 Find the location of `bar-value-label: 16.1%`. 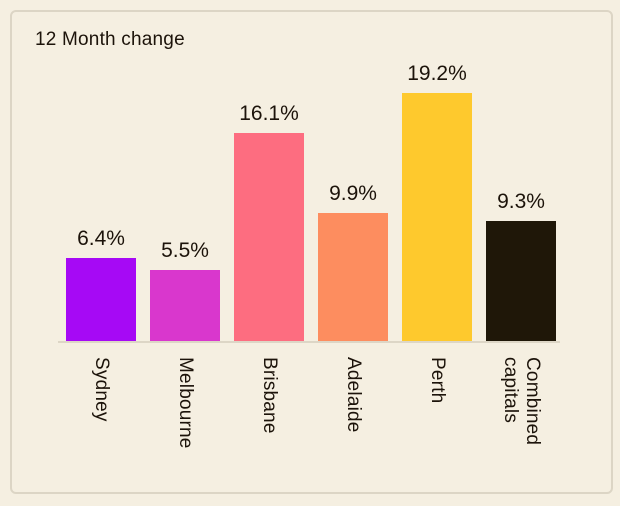

bar-value-label: 16.1% is located at coordinates (269, 113).